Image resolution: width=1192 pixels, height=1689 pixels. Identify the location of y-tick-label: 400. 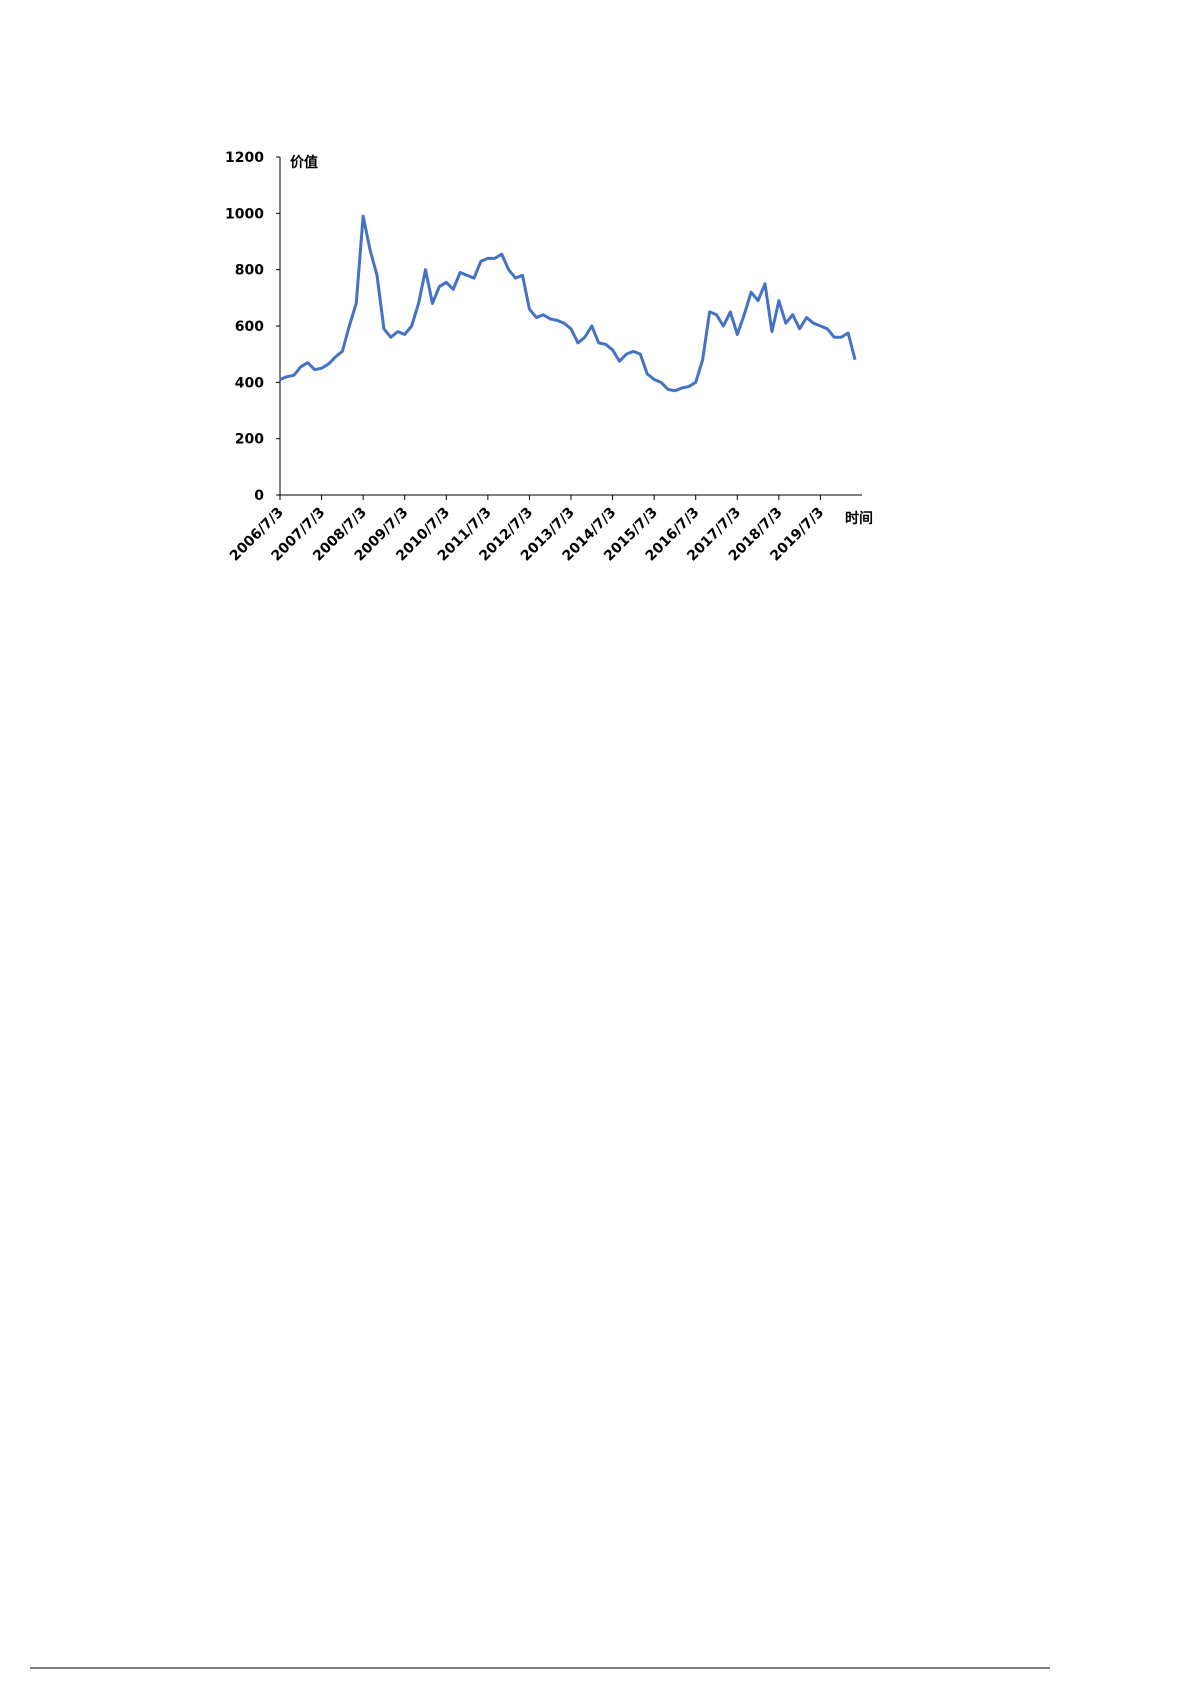
(249, 383).